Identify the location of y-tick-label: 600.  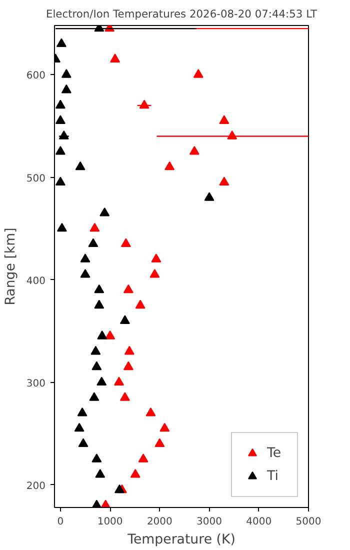
(36, 76).